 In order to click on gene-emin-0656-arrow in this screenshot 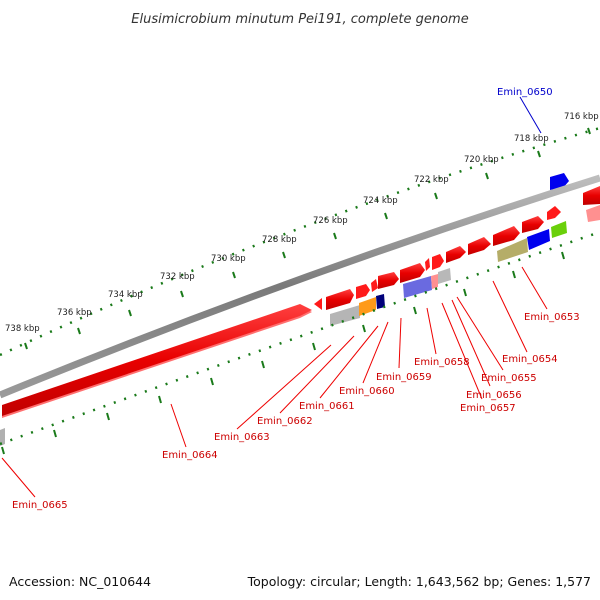, I will do `click(438, 262)`.